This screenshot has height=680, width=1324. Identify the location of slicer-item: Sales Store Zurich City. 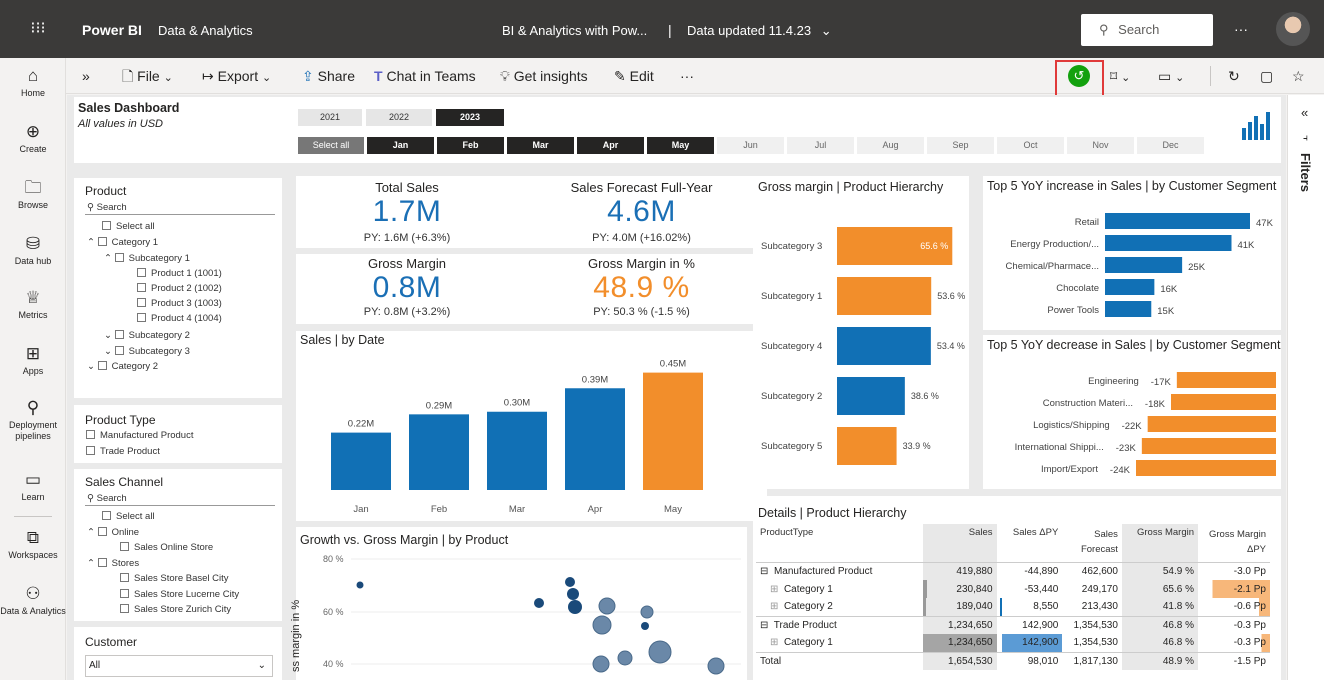
(175, 609).